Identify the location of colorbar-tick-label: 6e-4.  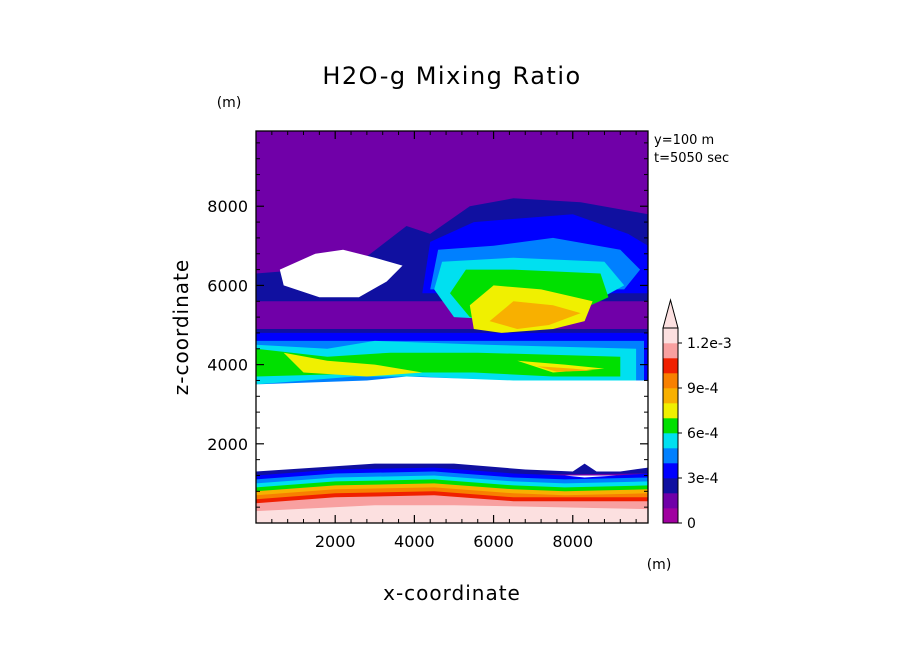
(703, 434).